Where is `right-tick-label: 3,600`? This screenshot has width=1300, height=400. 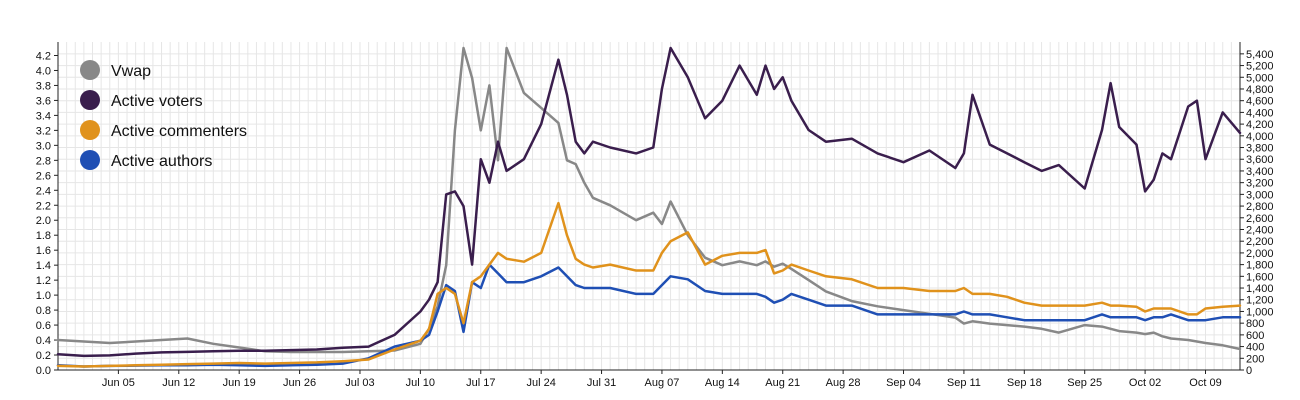
right-tick-label: 3,600 is located at coordinates (1260, 160).